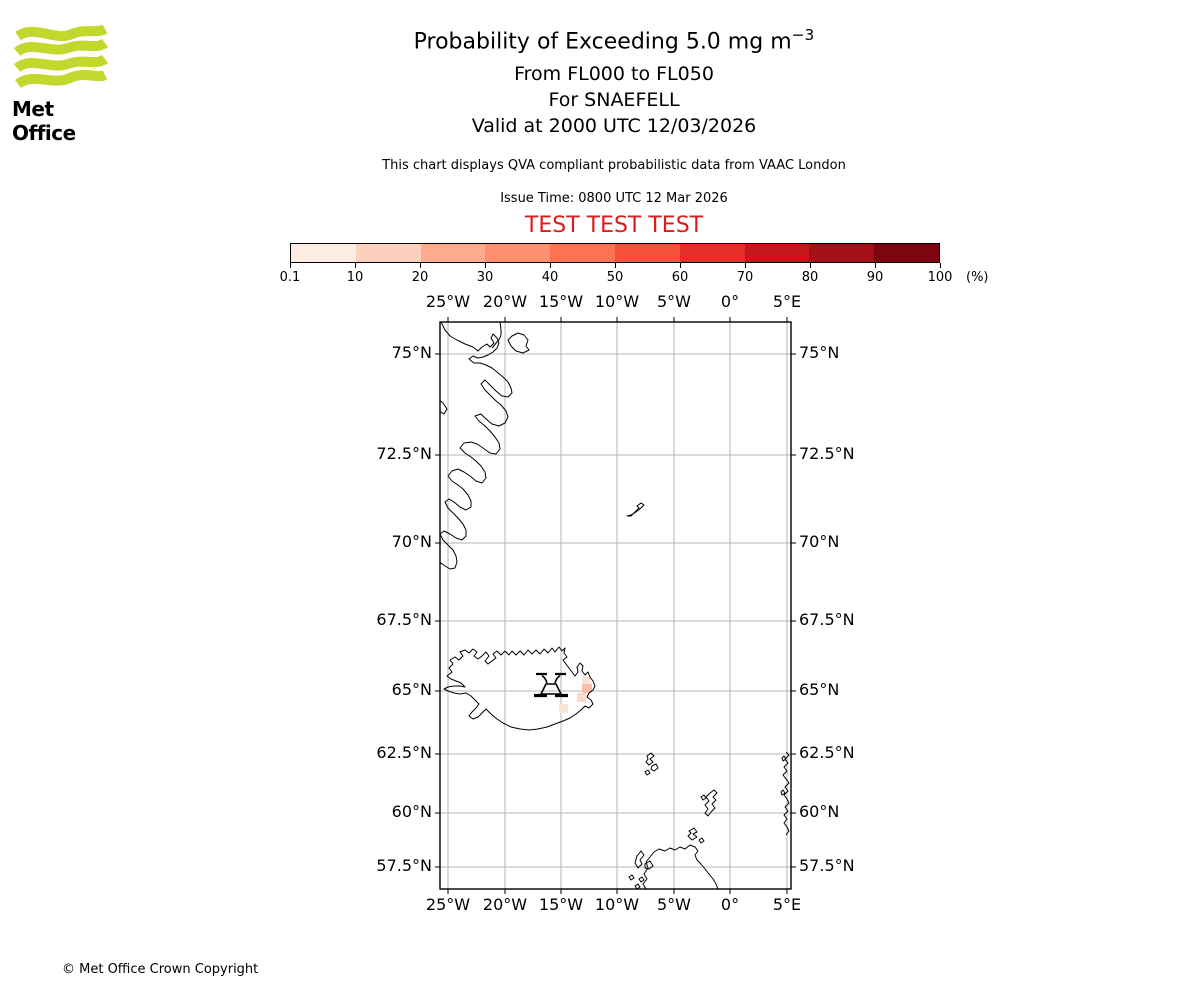 Image resolution: width=1200 pixels, height=1000 pixels. What do you see at coordinates (680, 866) in the screenshot?
I see `scotland-coastline` at bounding box center [680, 866].